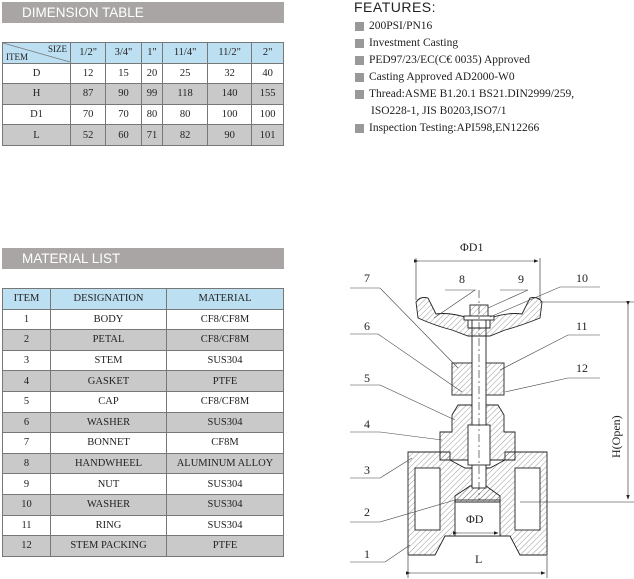 Image resolution: width=634 pixels, height=579 pixels. Describe the element at coordinates (88, 53) in the screenshot. I see `size-header: 1/2"` at that location.